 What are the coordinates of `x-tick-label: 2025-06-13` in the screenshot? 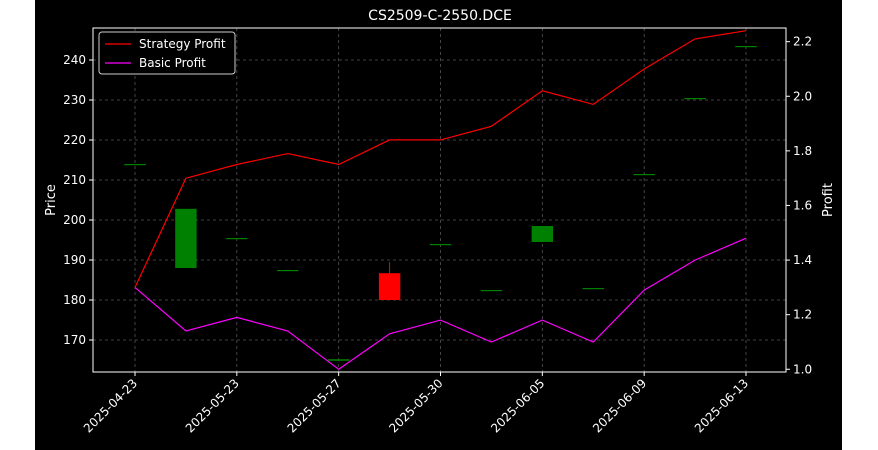 It's located at (721, 405).